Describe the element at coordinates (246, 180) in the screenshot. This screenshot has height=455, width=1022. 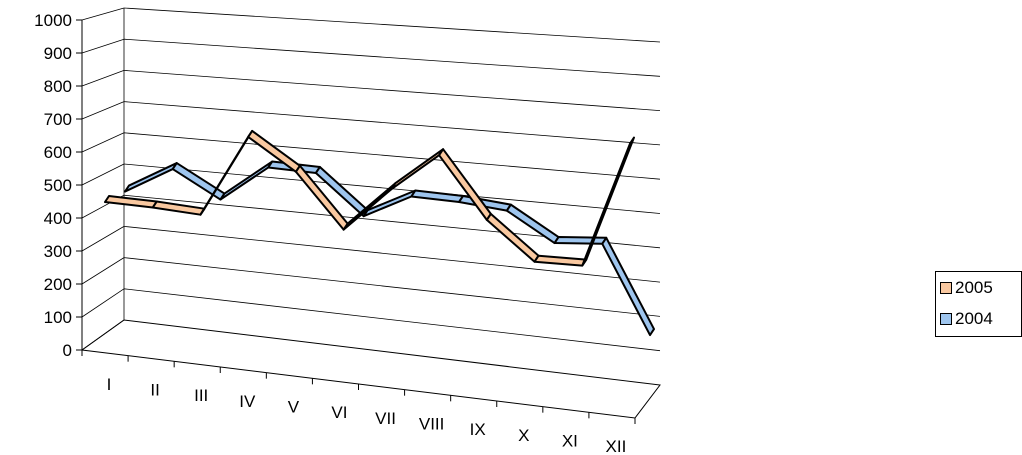
I see `series-2004-segment-III` at that location.